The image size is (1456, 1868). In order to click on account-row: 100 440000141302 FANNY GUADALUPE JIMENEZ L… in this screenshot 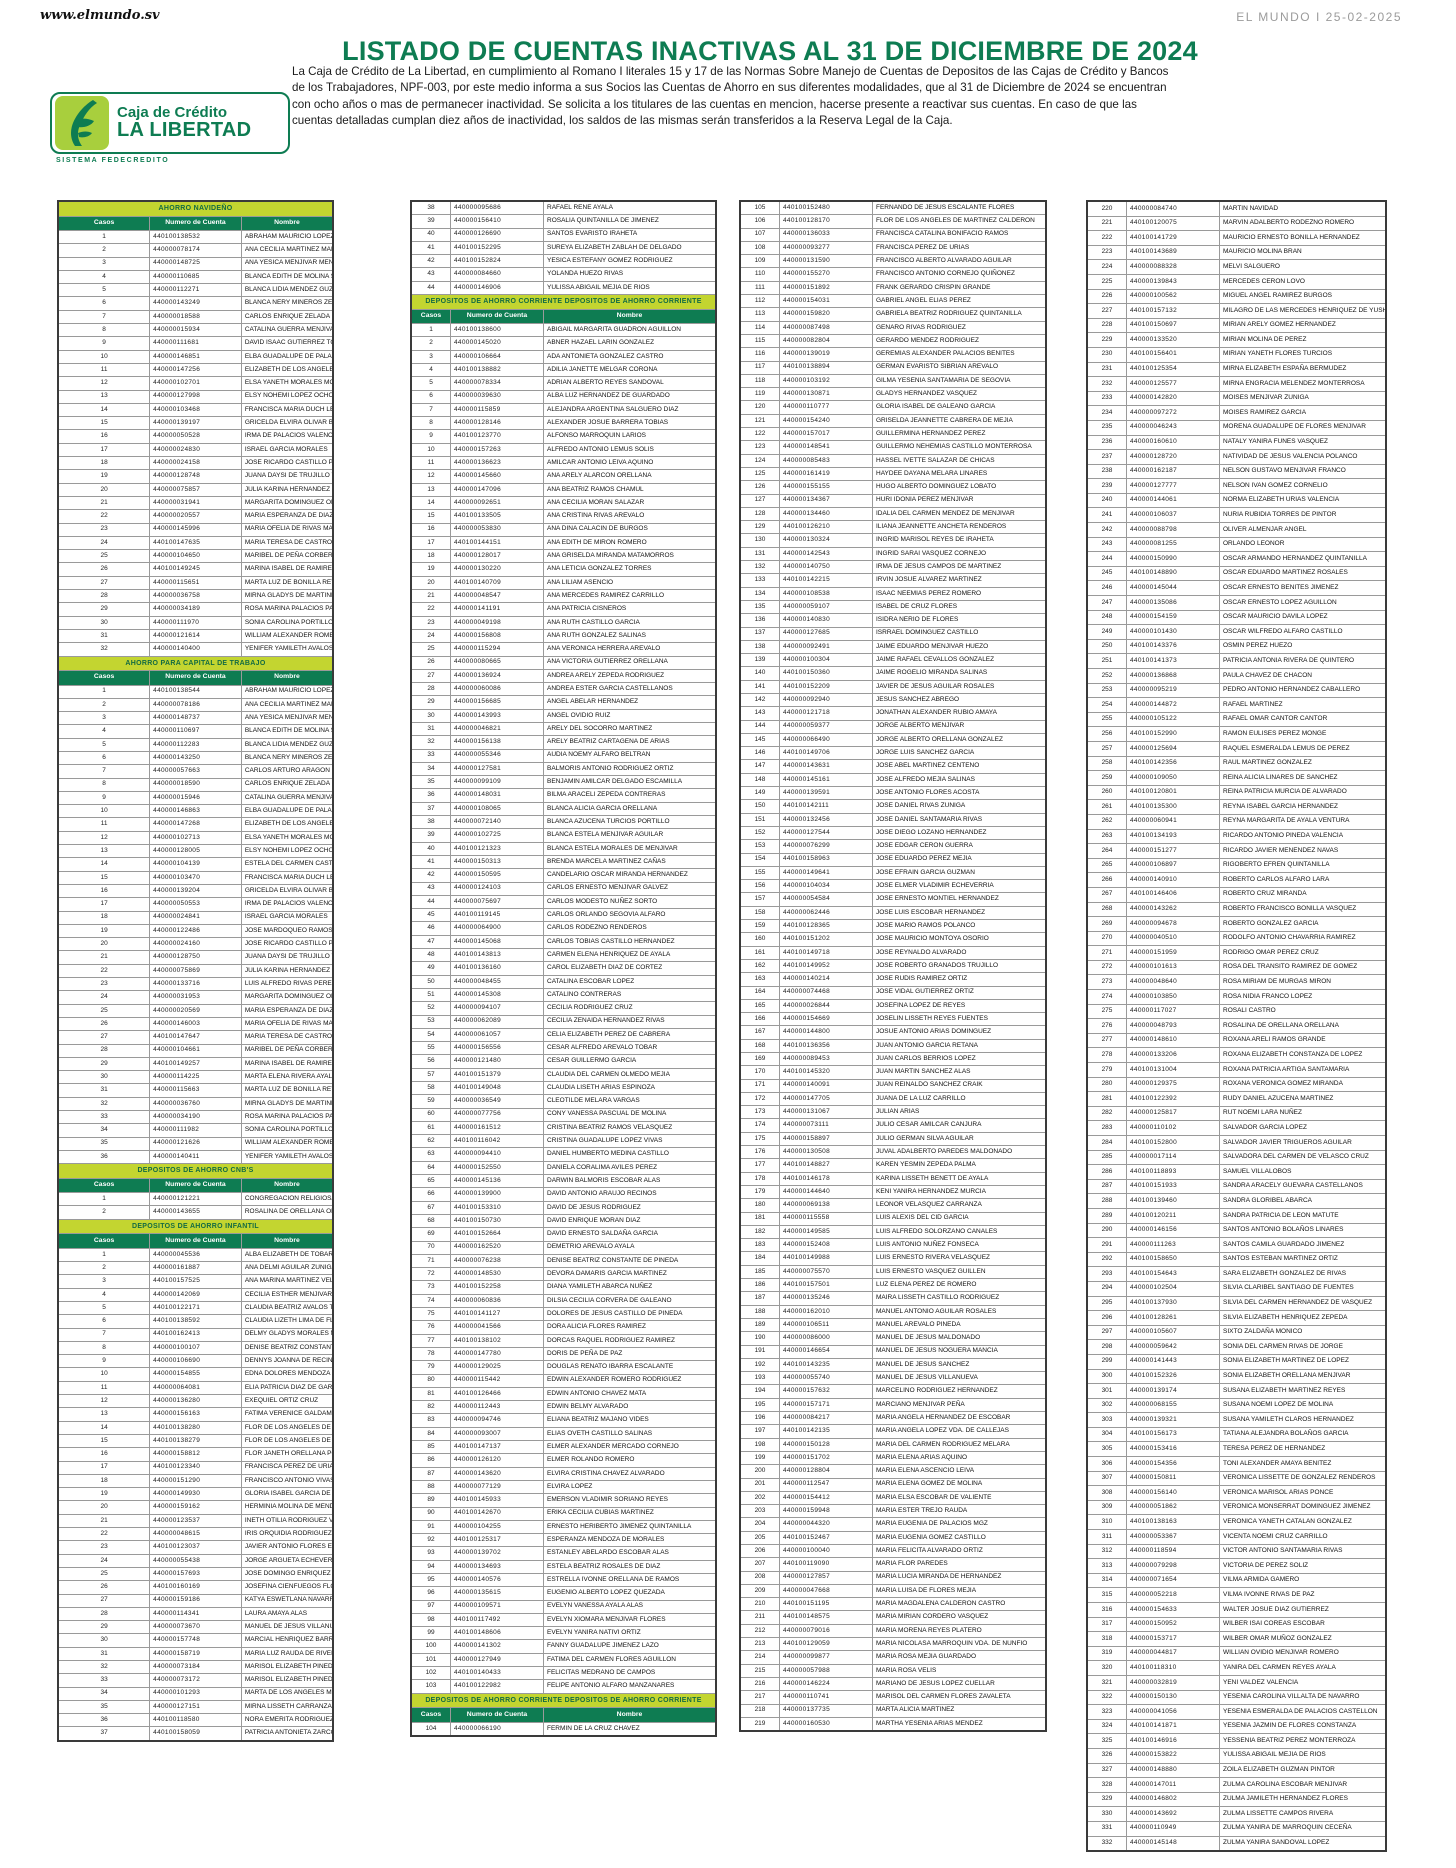, I will do `click(563, 1646)`.